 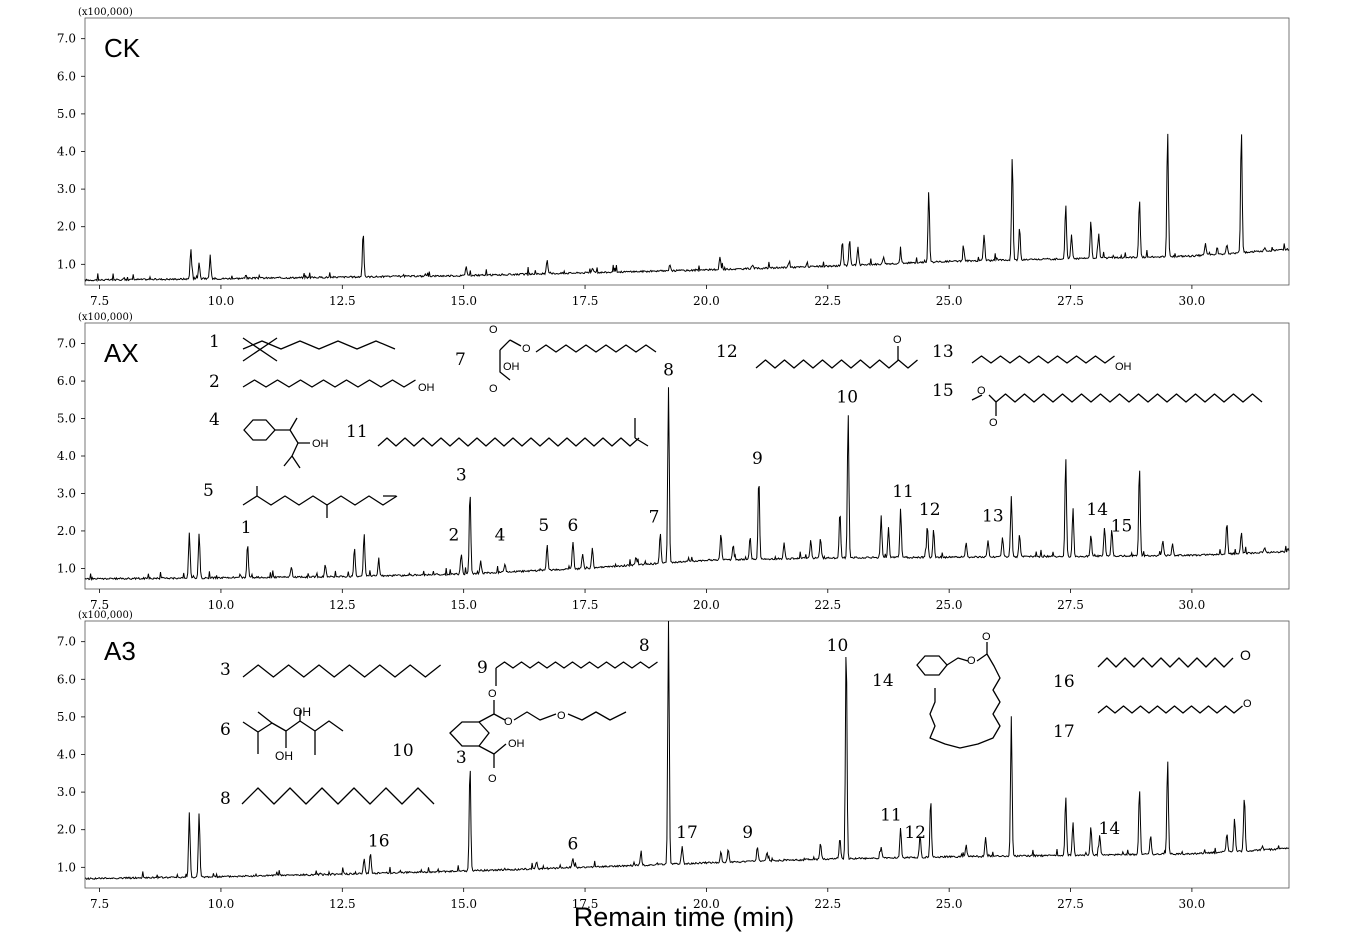 I want to click on peak-label: 15, so click(x=1122, y=527).